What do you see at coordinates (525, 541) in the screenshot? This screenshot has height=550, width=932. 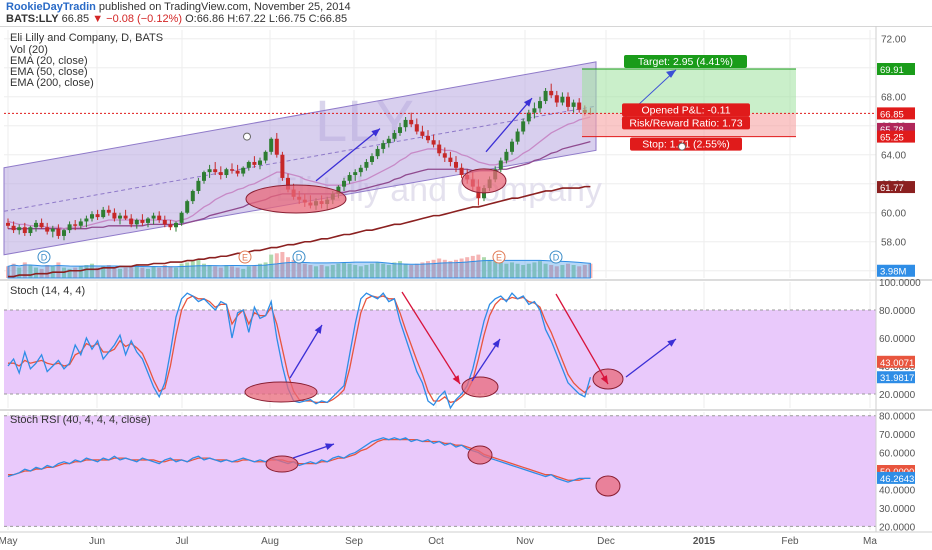 I see `time-tick-label: Nov` at bounding box center [525, 541].